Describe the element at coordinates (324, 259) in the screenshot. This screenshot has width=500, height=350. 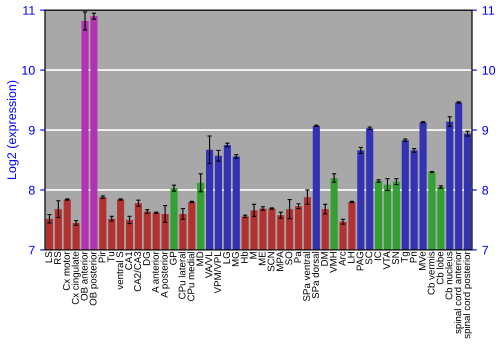
I see `x-tick-label: DM` at that location.